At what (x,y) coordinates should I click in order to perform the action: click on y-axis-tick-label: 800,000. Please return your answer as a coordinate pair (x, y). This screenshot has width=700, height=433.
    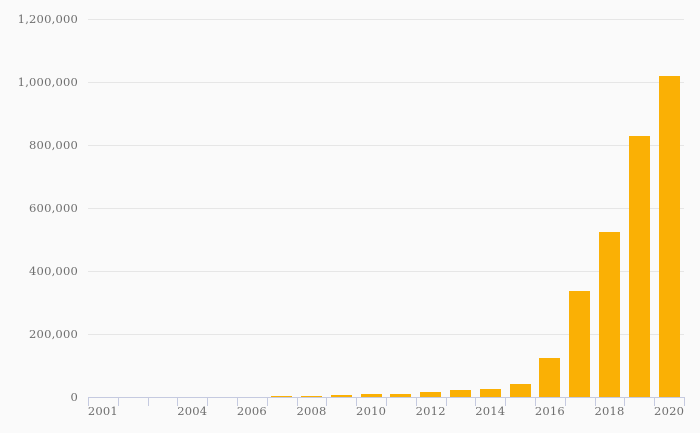
    Looking at the image, I should click on (53, 145).